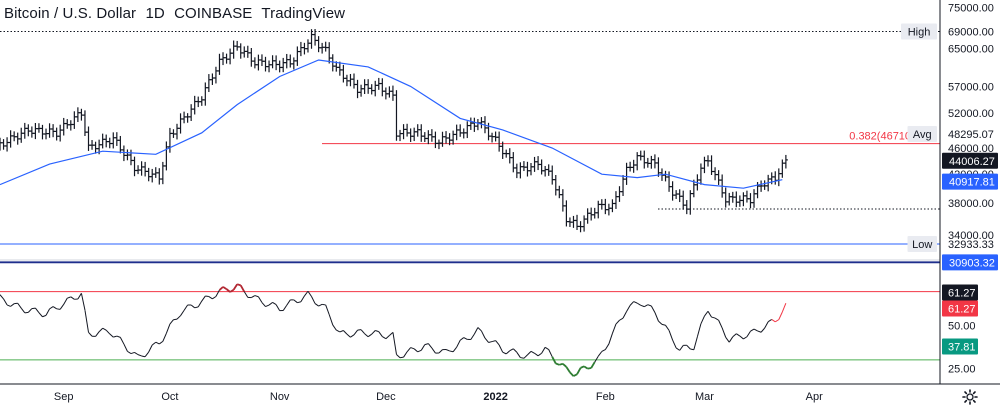  I want to click on oscillator-tick-label: 50.00, so click(962, 327).